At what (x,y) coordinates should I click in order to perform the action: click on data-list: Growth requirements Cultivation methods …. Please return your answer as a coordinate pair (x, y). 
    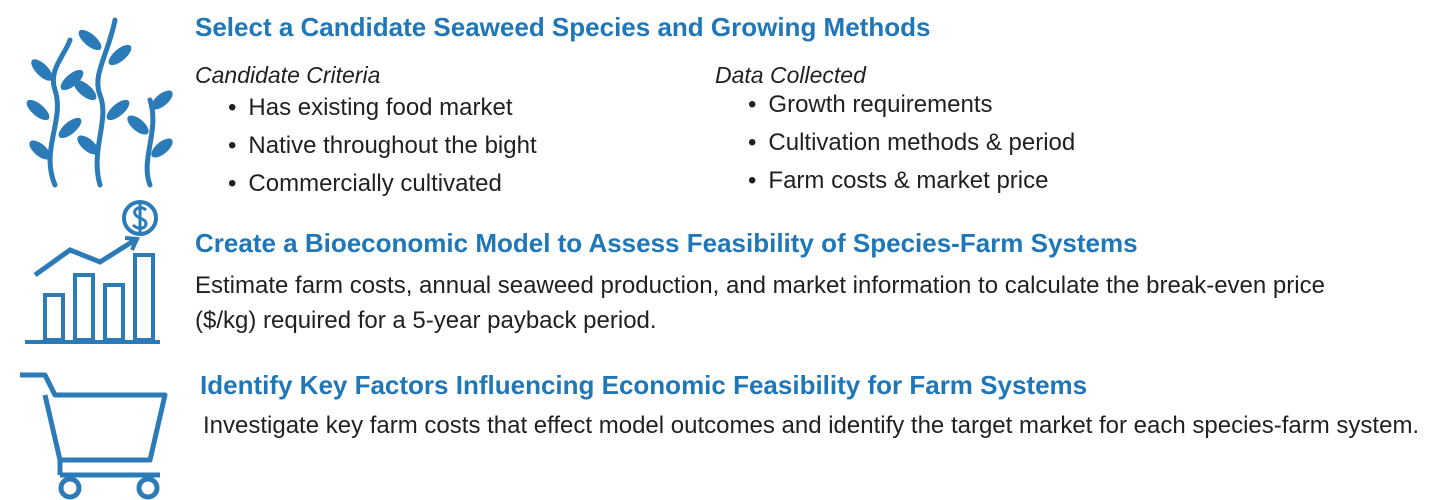
    Looking at the image, I should click on (911, 143).